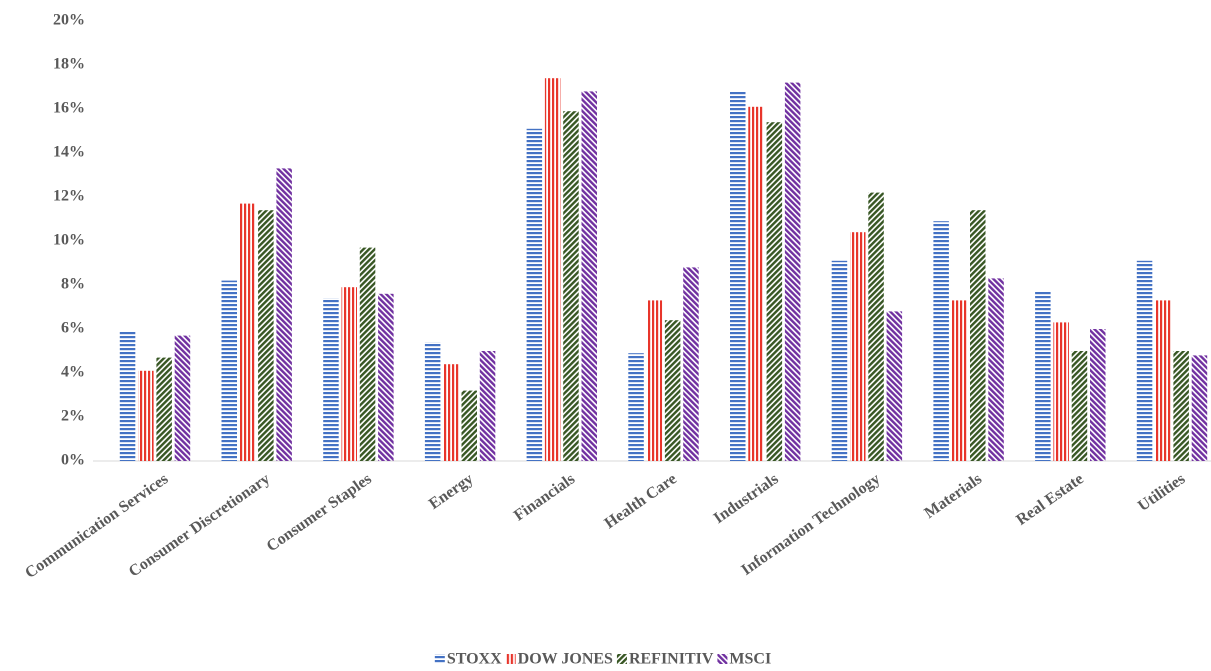 This screenshot has width=1211, height=671. What do you see at coordinates (73, 372) in the screenshot?
I see `y-tick-label: 4%` at bounding box center [73, 372].